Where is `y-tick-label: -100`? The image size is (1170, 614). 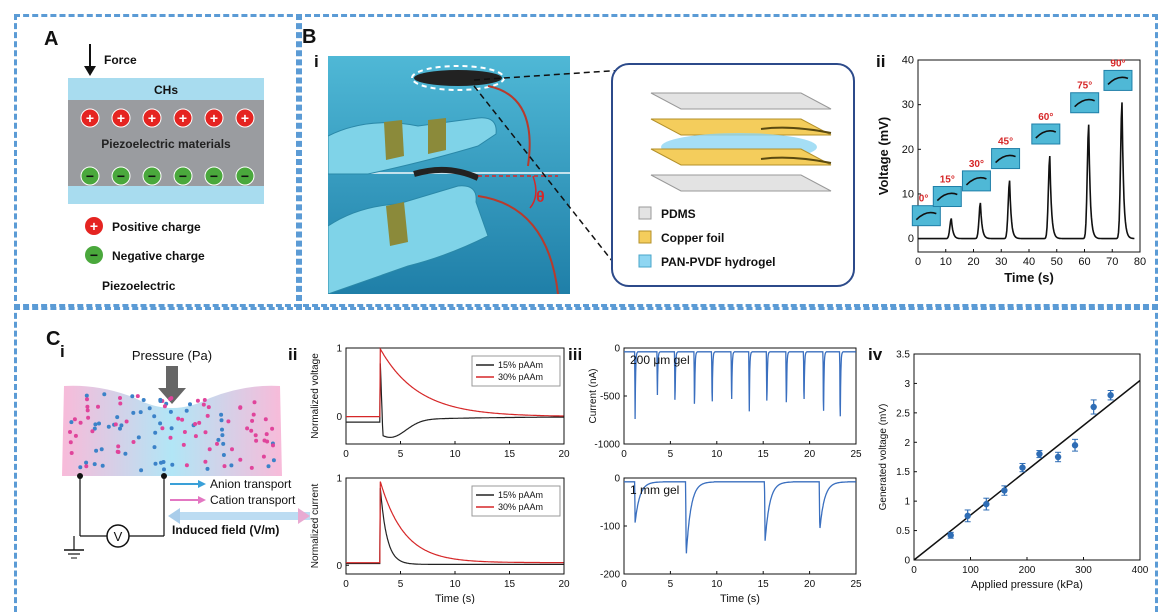 y-tick-label: -100 is located at coordinates (610, 527).